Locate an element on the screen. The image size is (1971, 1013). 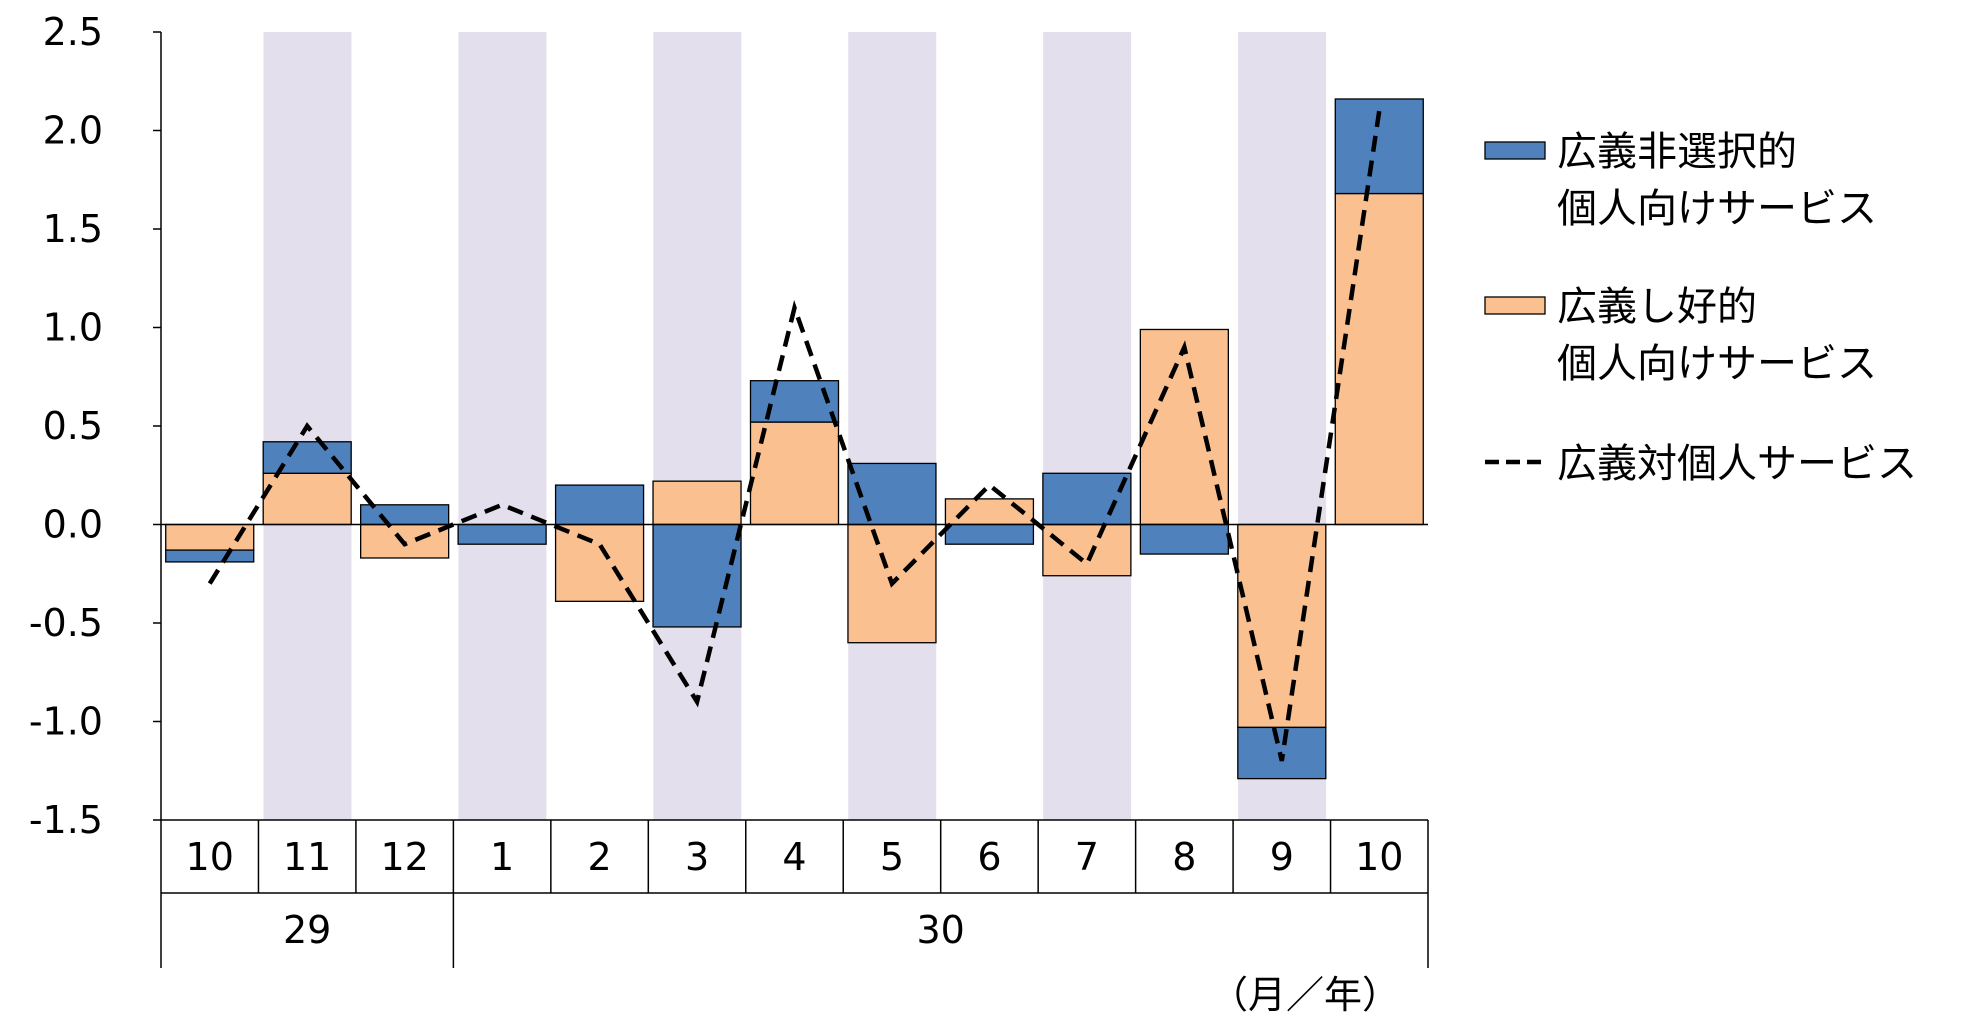
y-tick-label: 2.5 is located at coordinates (73, 32).